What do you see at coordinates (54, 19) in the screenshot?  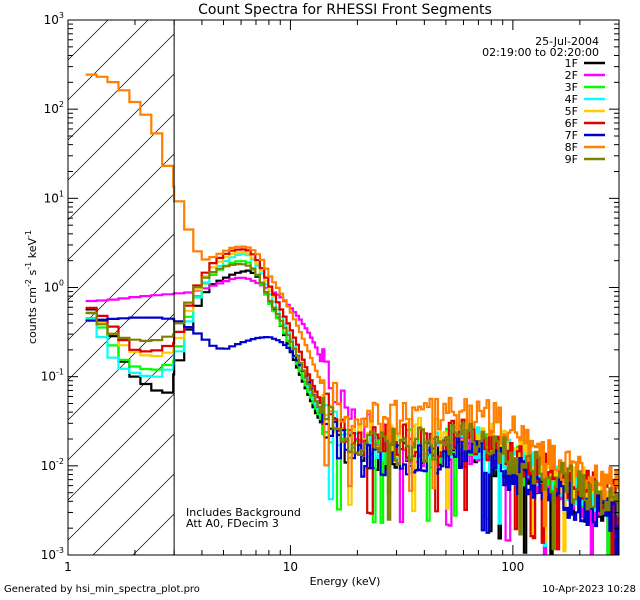 I see `y-tick-label: 10³` at bounding box center [54, 19].